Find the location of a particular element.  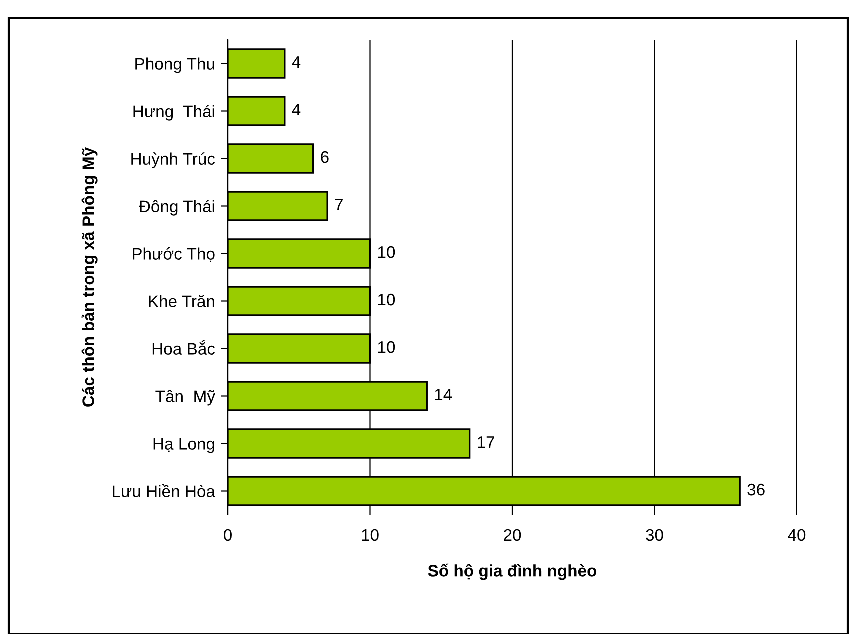

y-tick-label: Hưng Thái is located at coordinates (174, 113).